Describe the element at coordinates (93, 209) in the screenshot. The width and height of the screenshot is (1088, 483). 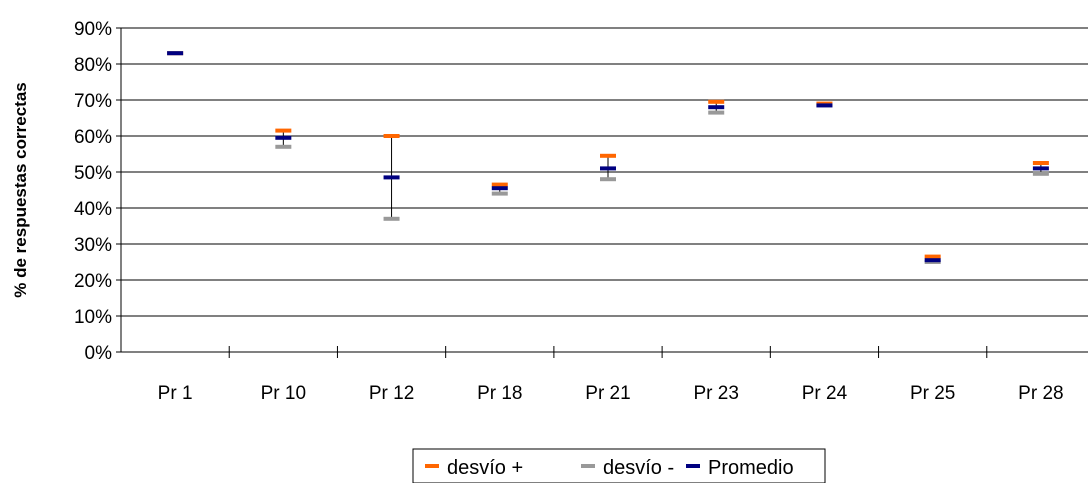
I see `y-tick-label: 40%` at that location.